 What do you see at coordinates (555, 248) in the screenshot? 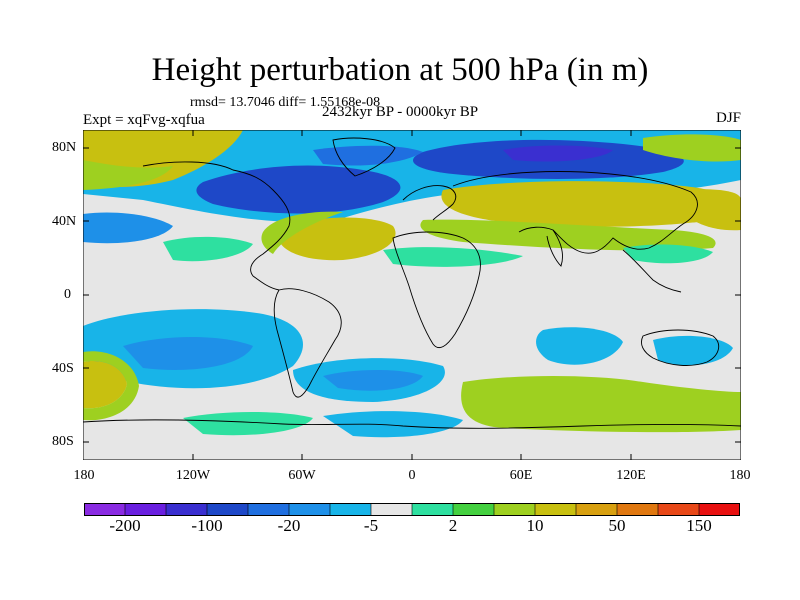
I see `coast-india` at bounding box center [555, 248].